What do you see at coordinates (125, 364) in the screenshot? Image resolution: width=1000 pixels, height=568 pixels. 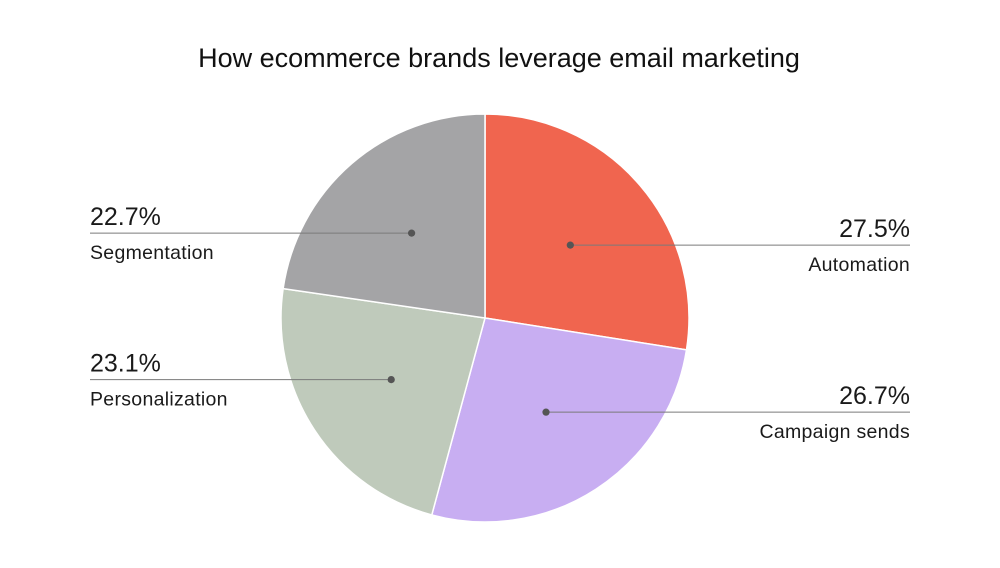 I see `slice-percent-label-personalization: 23.1%` at bounding box center [125, 364].